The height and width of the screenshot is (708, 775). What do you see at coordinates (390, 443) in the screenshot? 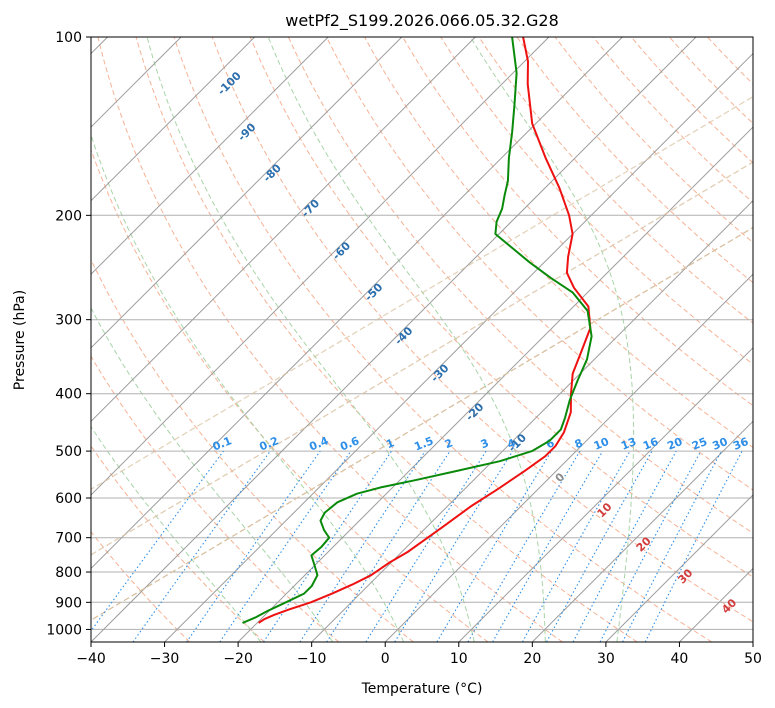
I see `mixing-ratio-label: 1` at bounding box center [390, 443].